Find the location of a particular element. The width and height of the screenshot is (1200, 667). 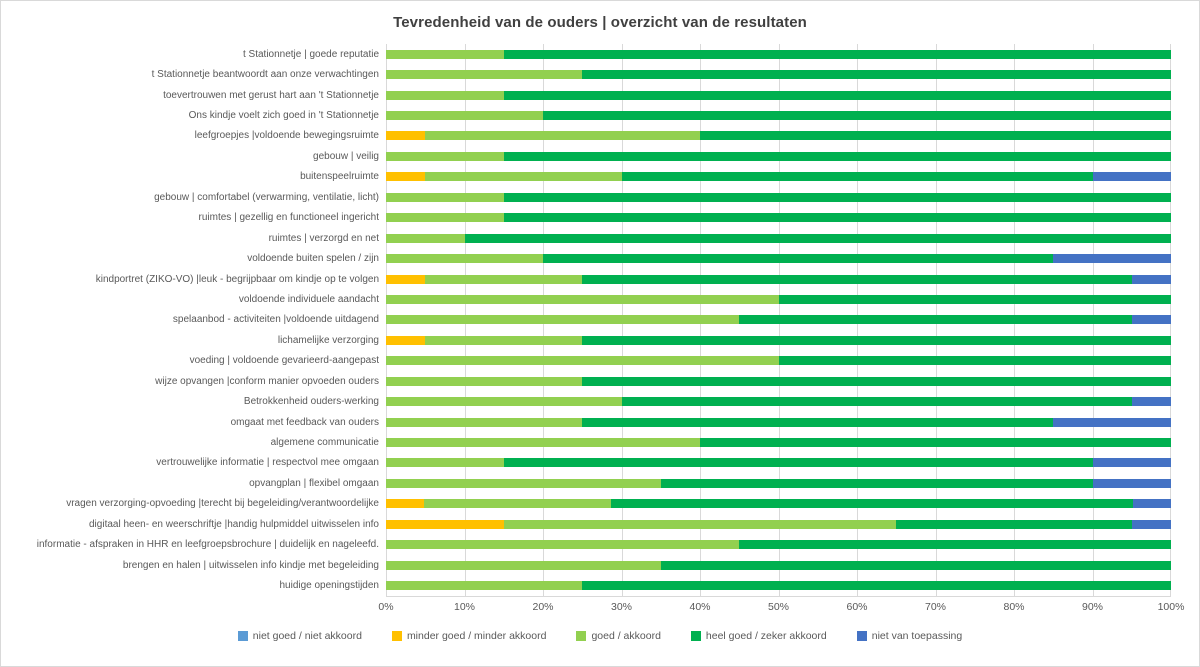

bar-row: gebouw | veilig is located at coordinates (586, 156).